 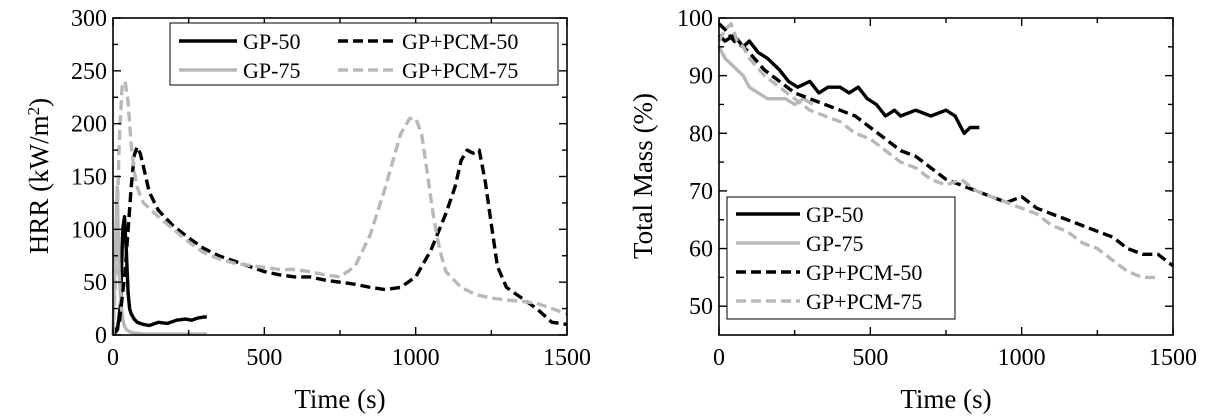 What do you see at coordinates (701, 77) in the screenshot?
I see `y-tick-label: 90` at bounding box center [701, 77].